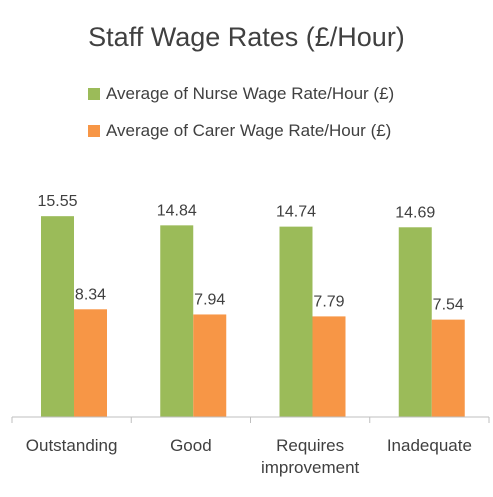 The image size is (493, 497). Describe the element at coordinates (209, 299) in the screenshot. I see `data-label-carer-1: 7.94` at that location.